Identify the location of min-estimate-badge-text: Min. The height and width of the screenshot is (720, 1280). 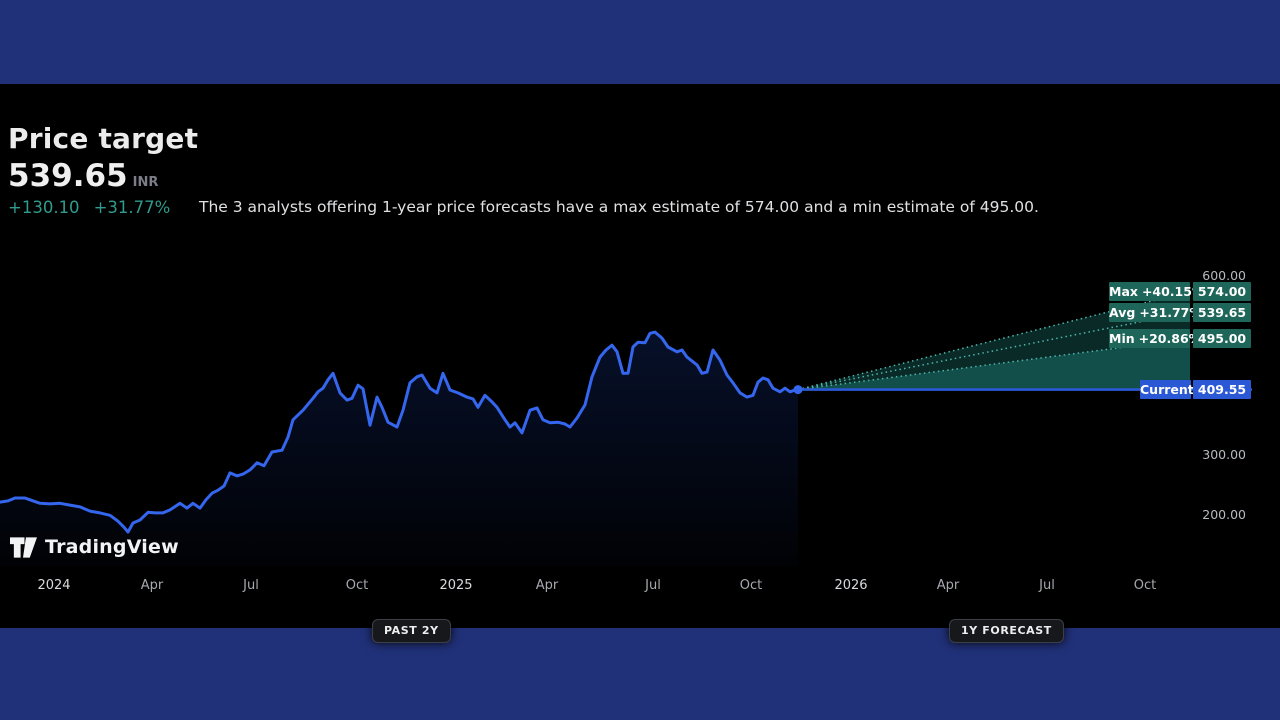
(1122, 339).